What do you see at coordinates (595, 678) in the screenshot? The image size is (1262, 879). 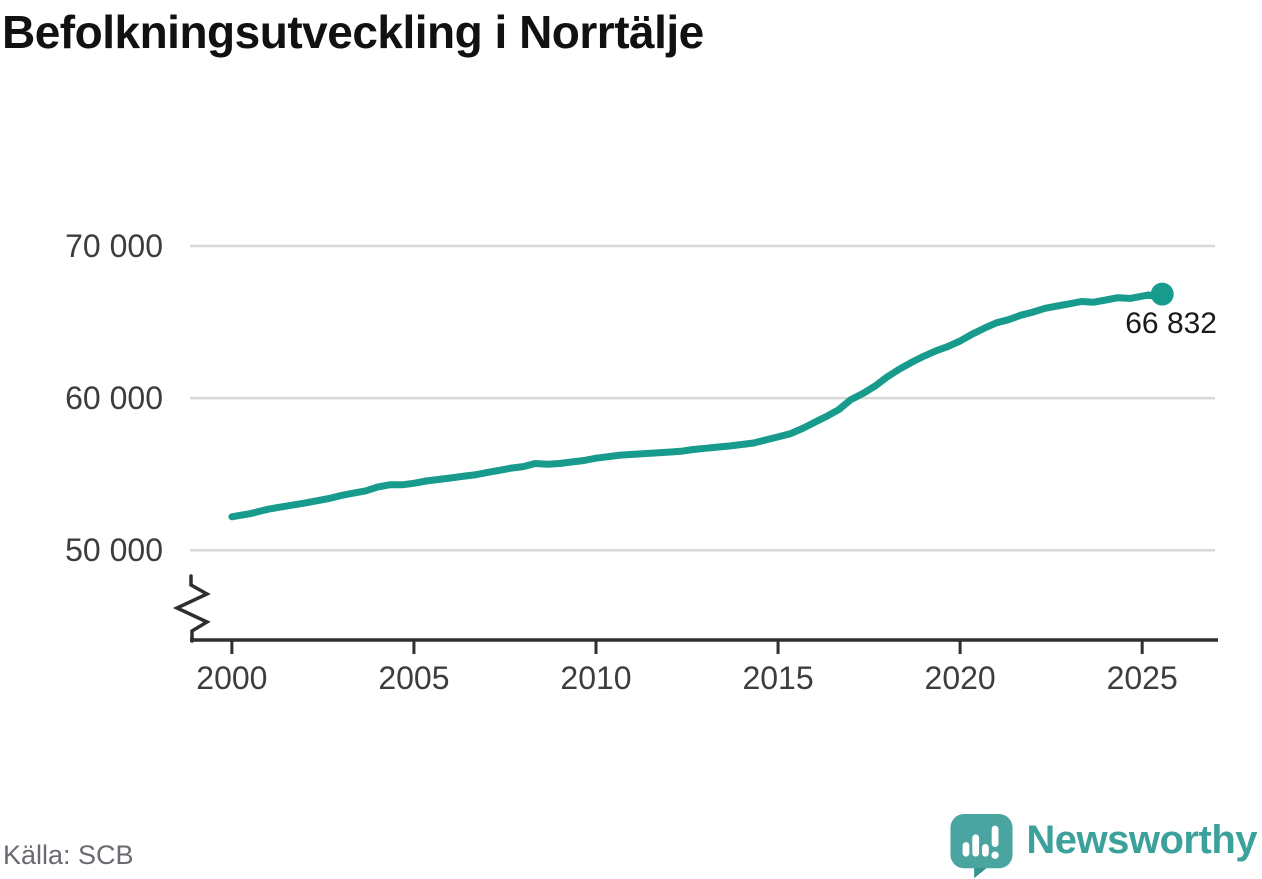 I see `x-tick-label-2010: 2010` at bounding box center [595, 678].